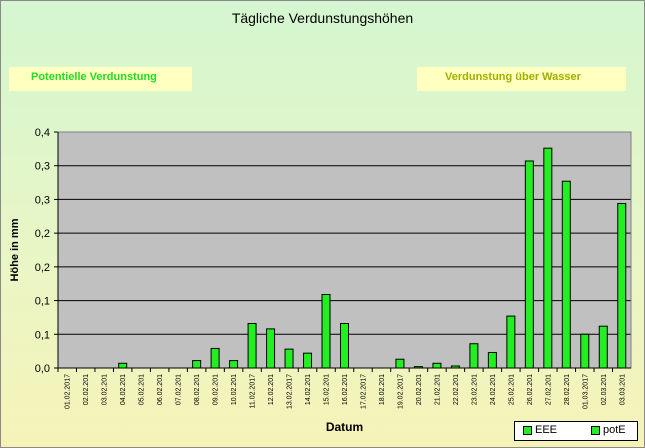 The height and width of the screenshot is (448, 645). What do you see at coordinates (253, 391) in the screenshot?
I see `x-tick-label: 11.02.2017` at bounding box center [253, 391].